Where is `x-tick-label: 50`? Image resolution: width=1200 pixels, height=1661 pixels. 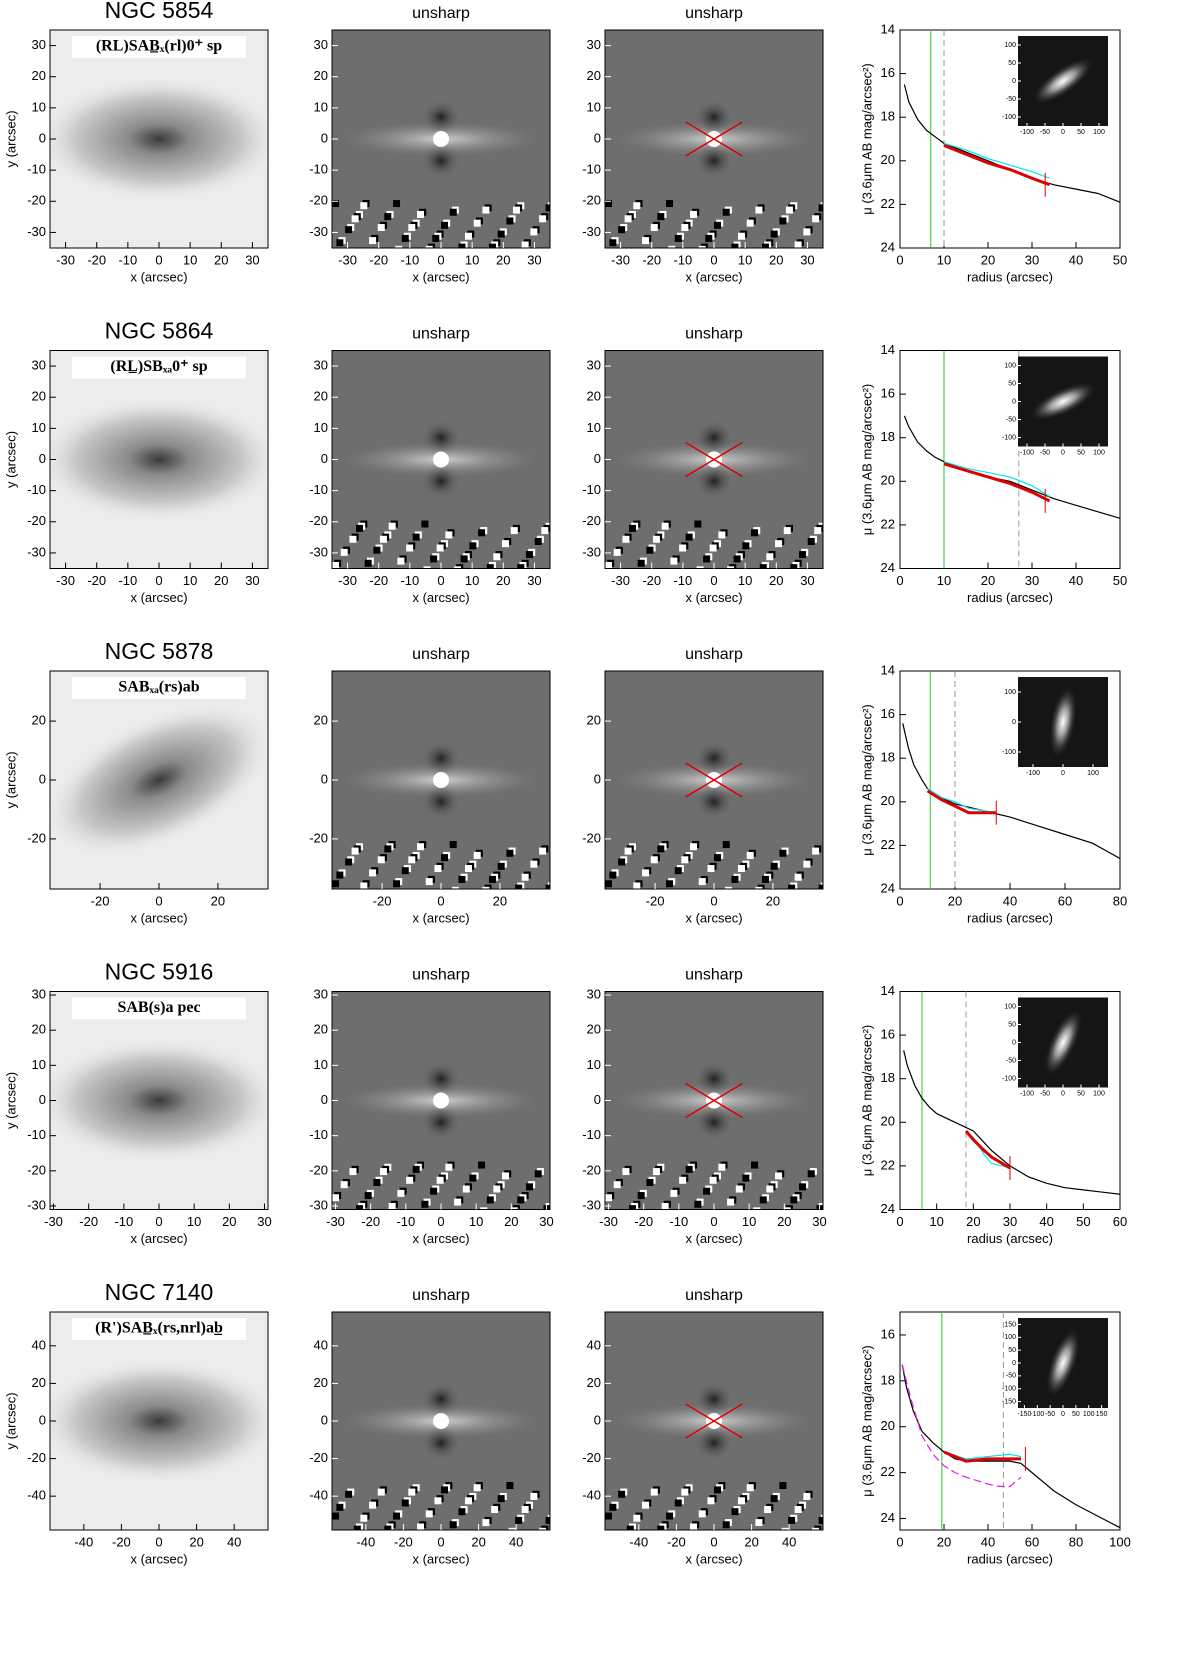 x-tick-label: 50 is located at coordinates (1120, 580).